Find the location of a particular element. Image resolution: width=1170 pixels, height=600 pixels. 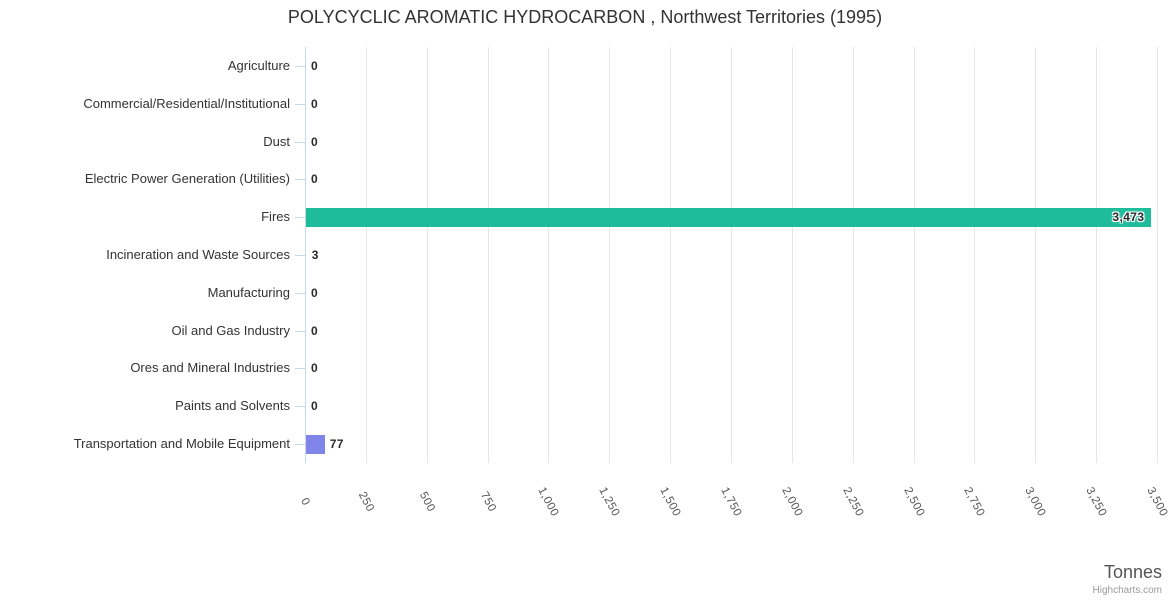

value-label: 3 is located at coordinates (315, 255).